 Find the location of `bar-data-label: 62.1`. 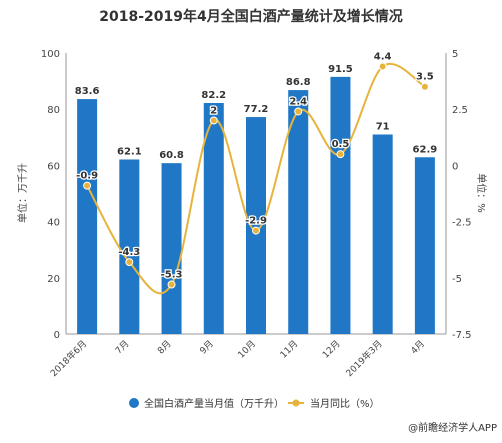

bar-data-label: 62.1 is located at coordinates (129, 151).